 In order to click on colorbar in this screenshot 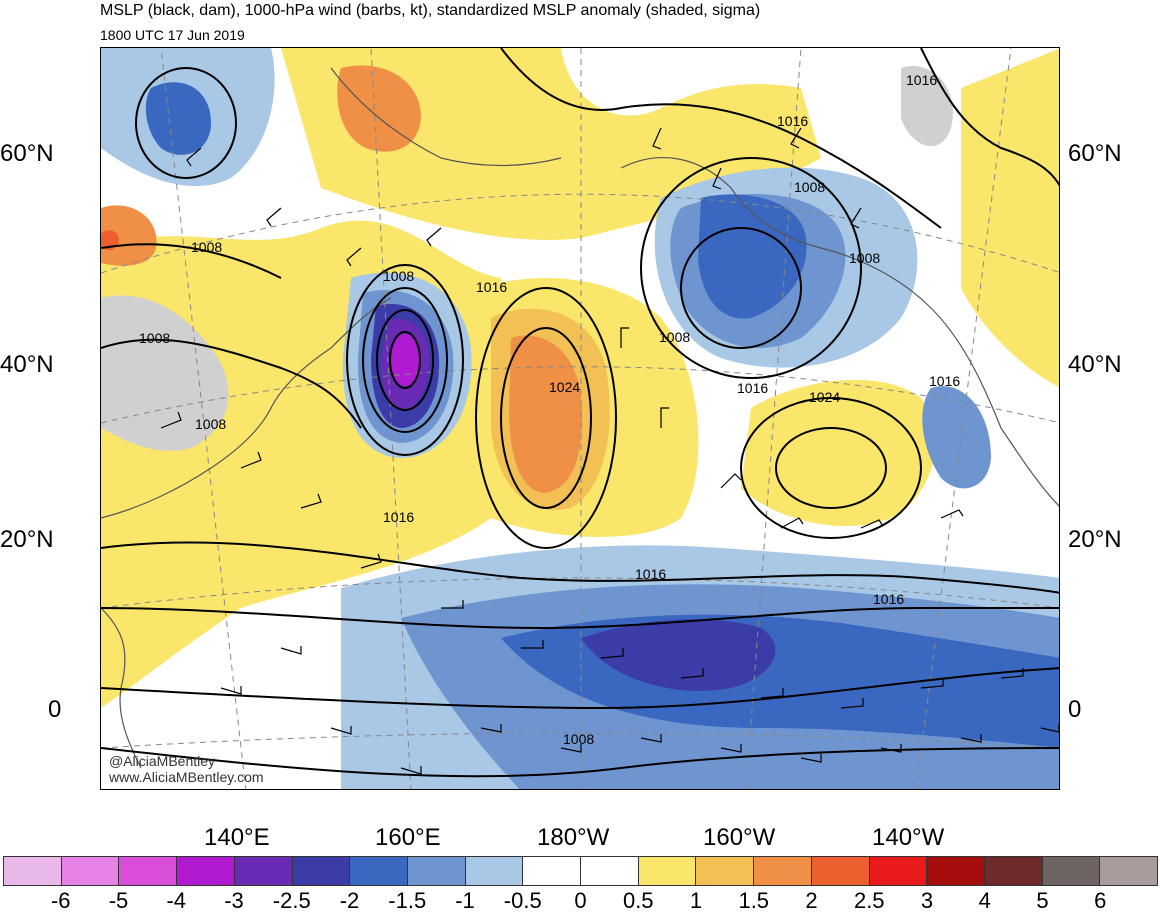, I will do `click(580, 871)`.